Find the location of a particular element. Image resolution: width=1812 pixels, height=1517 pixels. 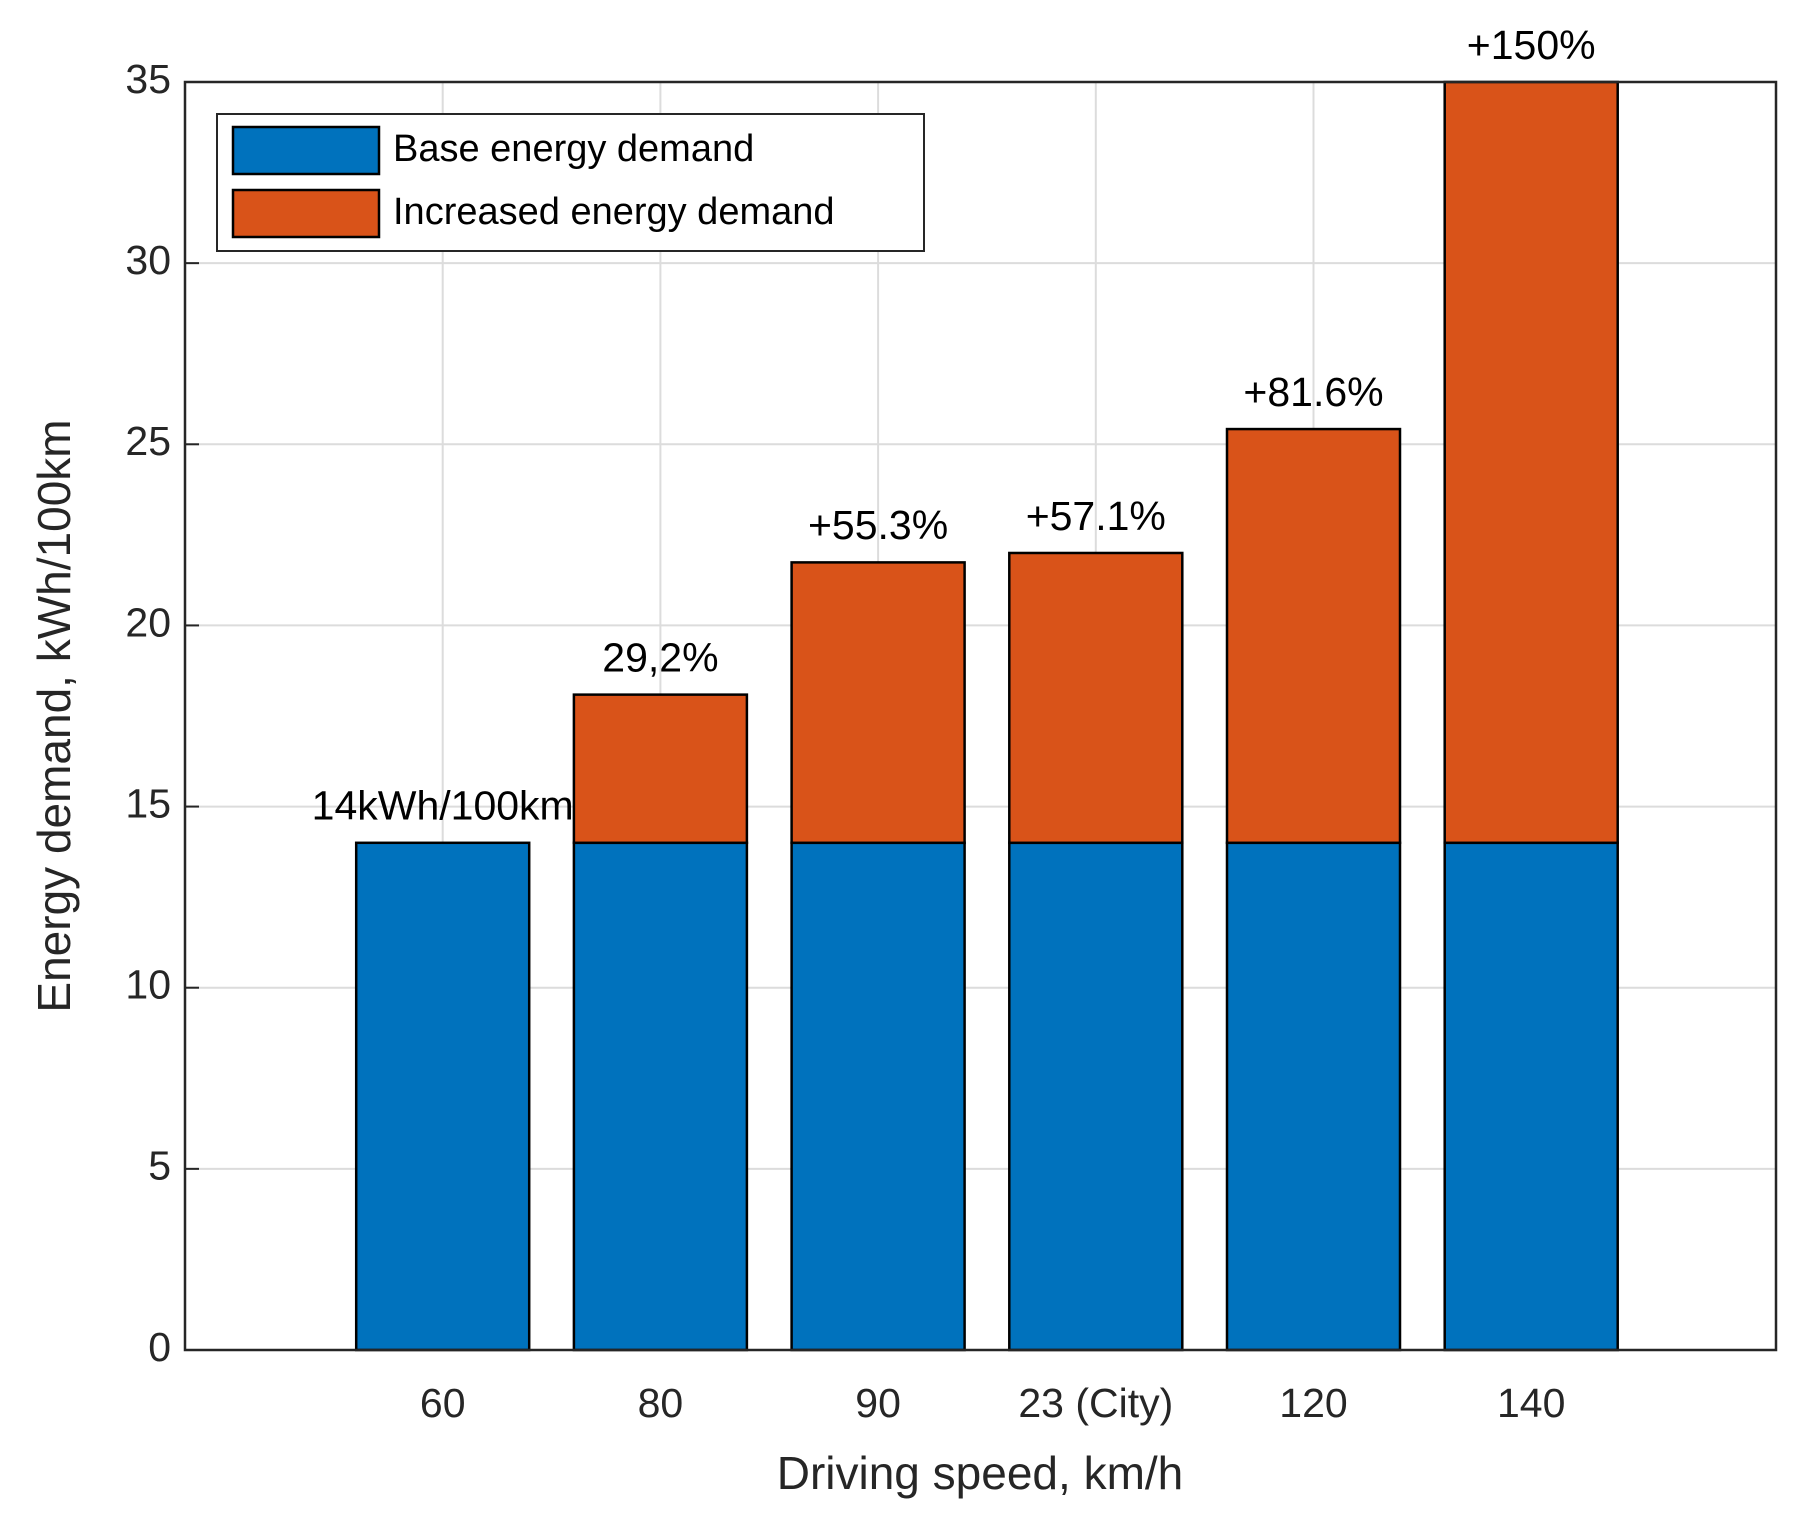

x-tick-label: 90 is located at coordinates (878, 1403).